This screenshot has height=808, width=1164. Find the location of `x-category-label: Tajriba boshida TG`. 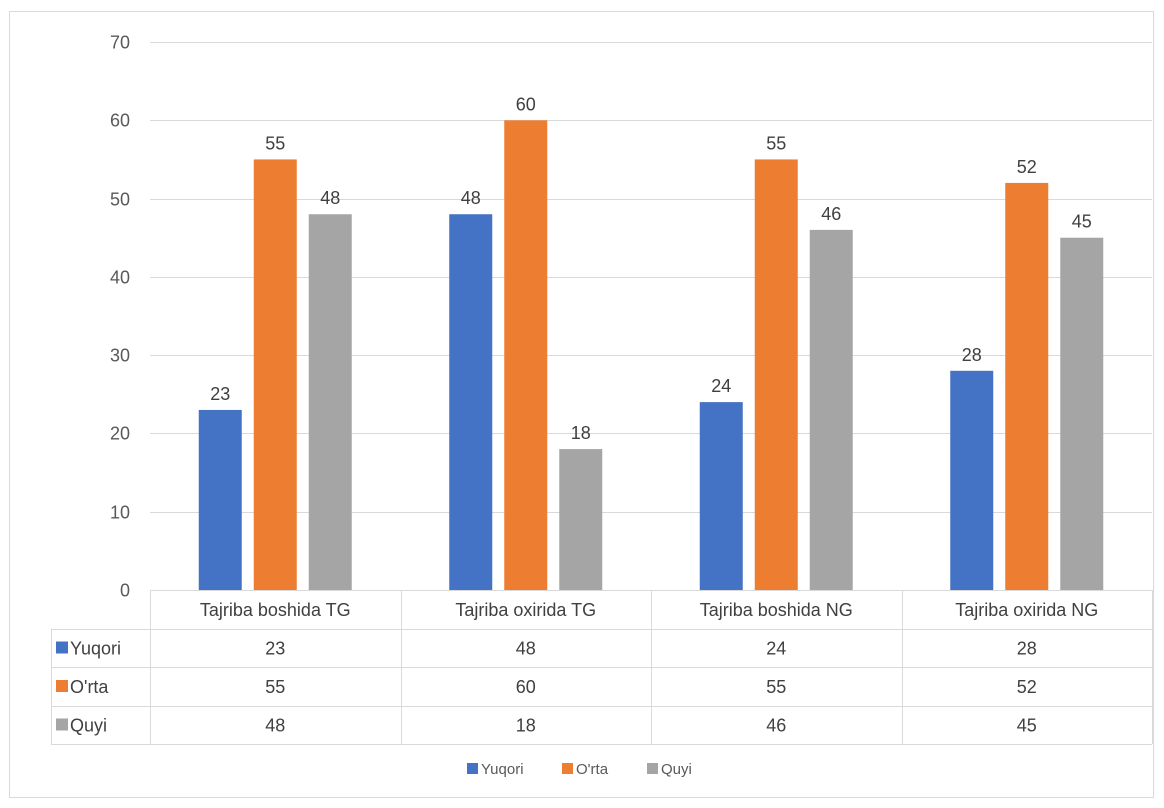

x-category-label: Tajriba boshida TG is located at coordinates (275, 610).